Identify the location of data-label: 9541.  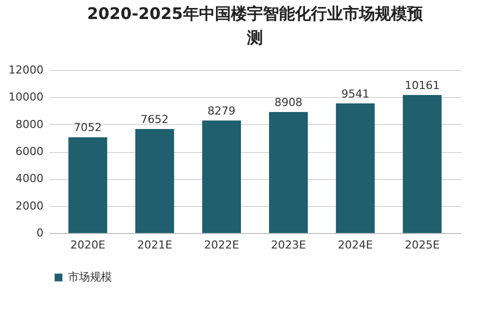
(355, 93).